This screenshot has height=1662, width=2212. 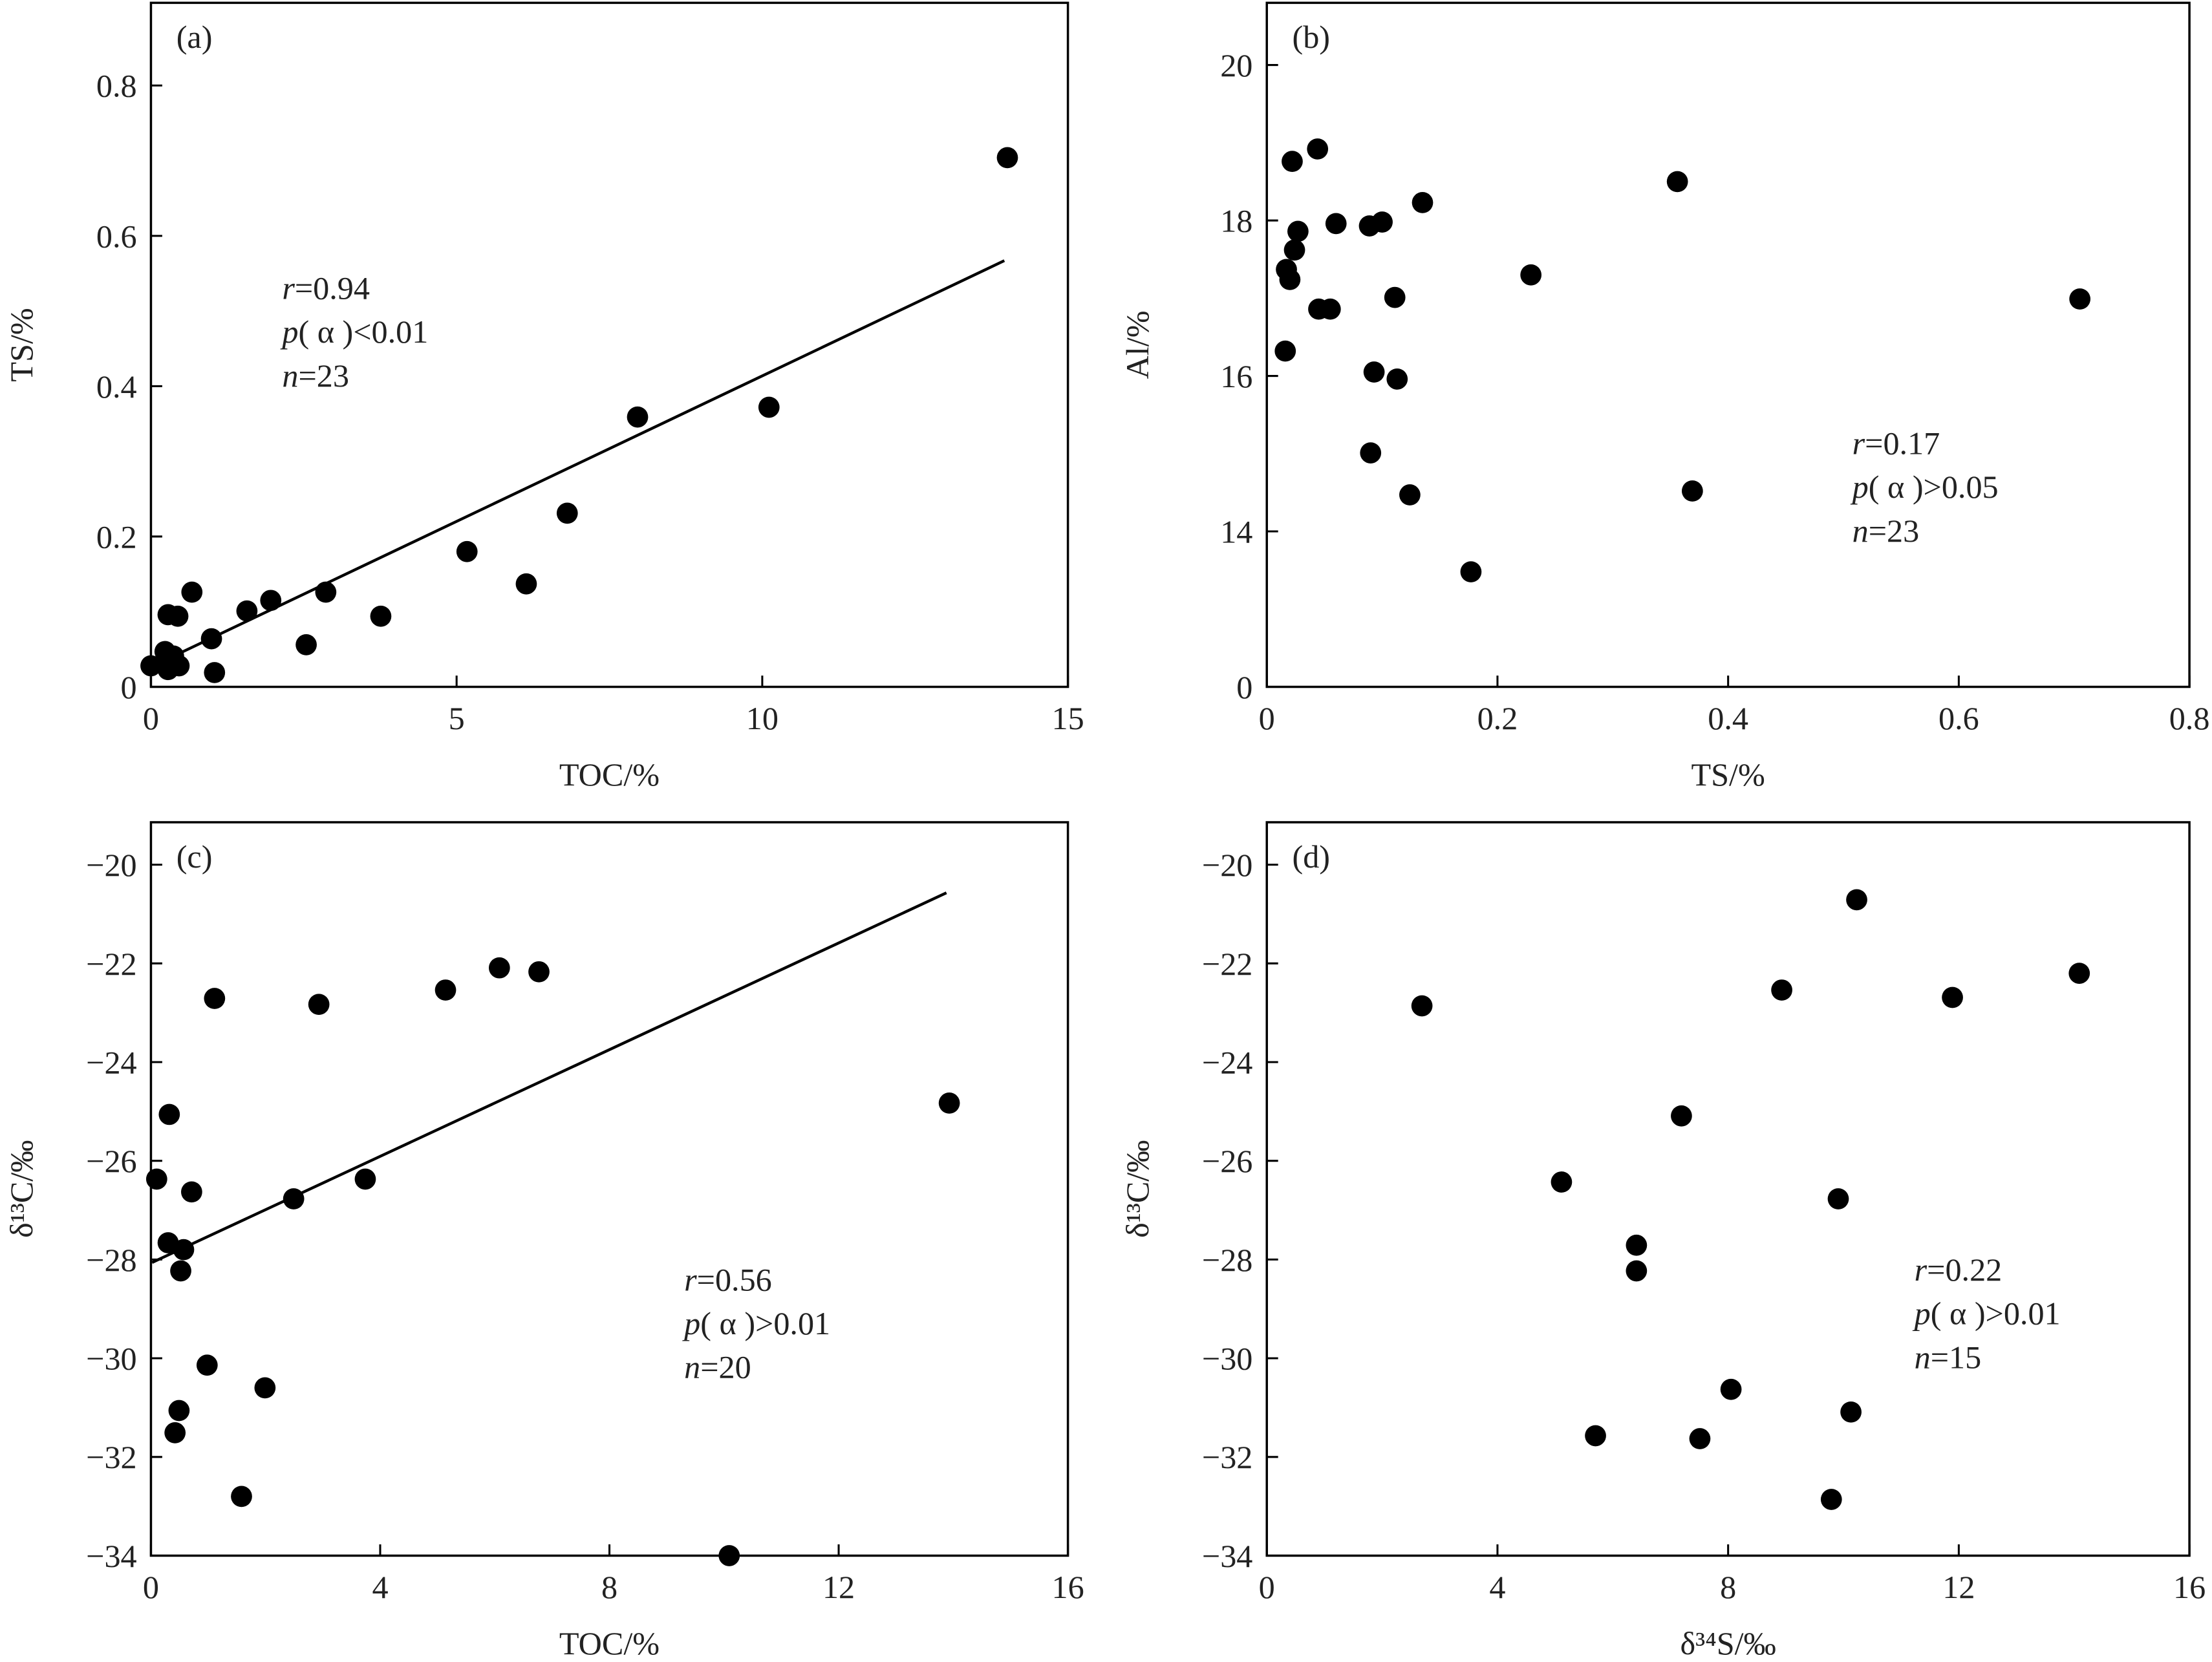 I want to click on y-tick-label: −34, so click(x=1227, y=1556).